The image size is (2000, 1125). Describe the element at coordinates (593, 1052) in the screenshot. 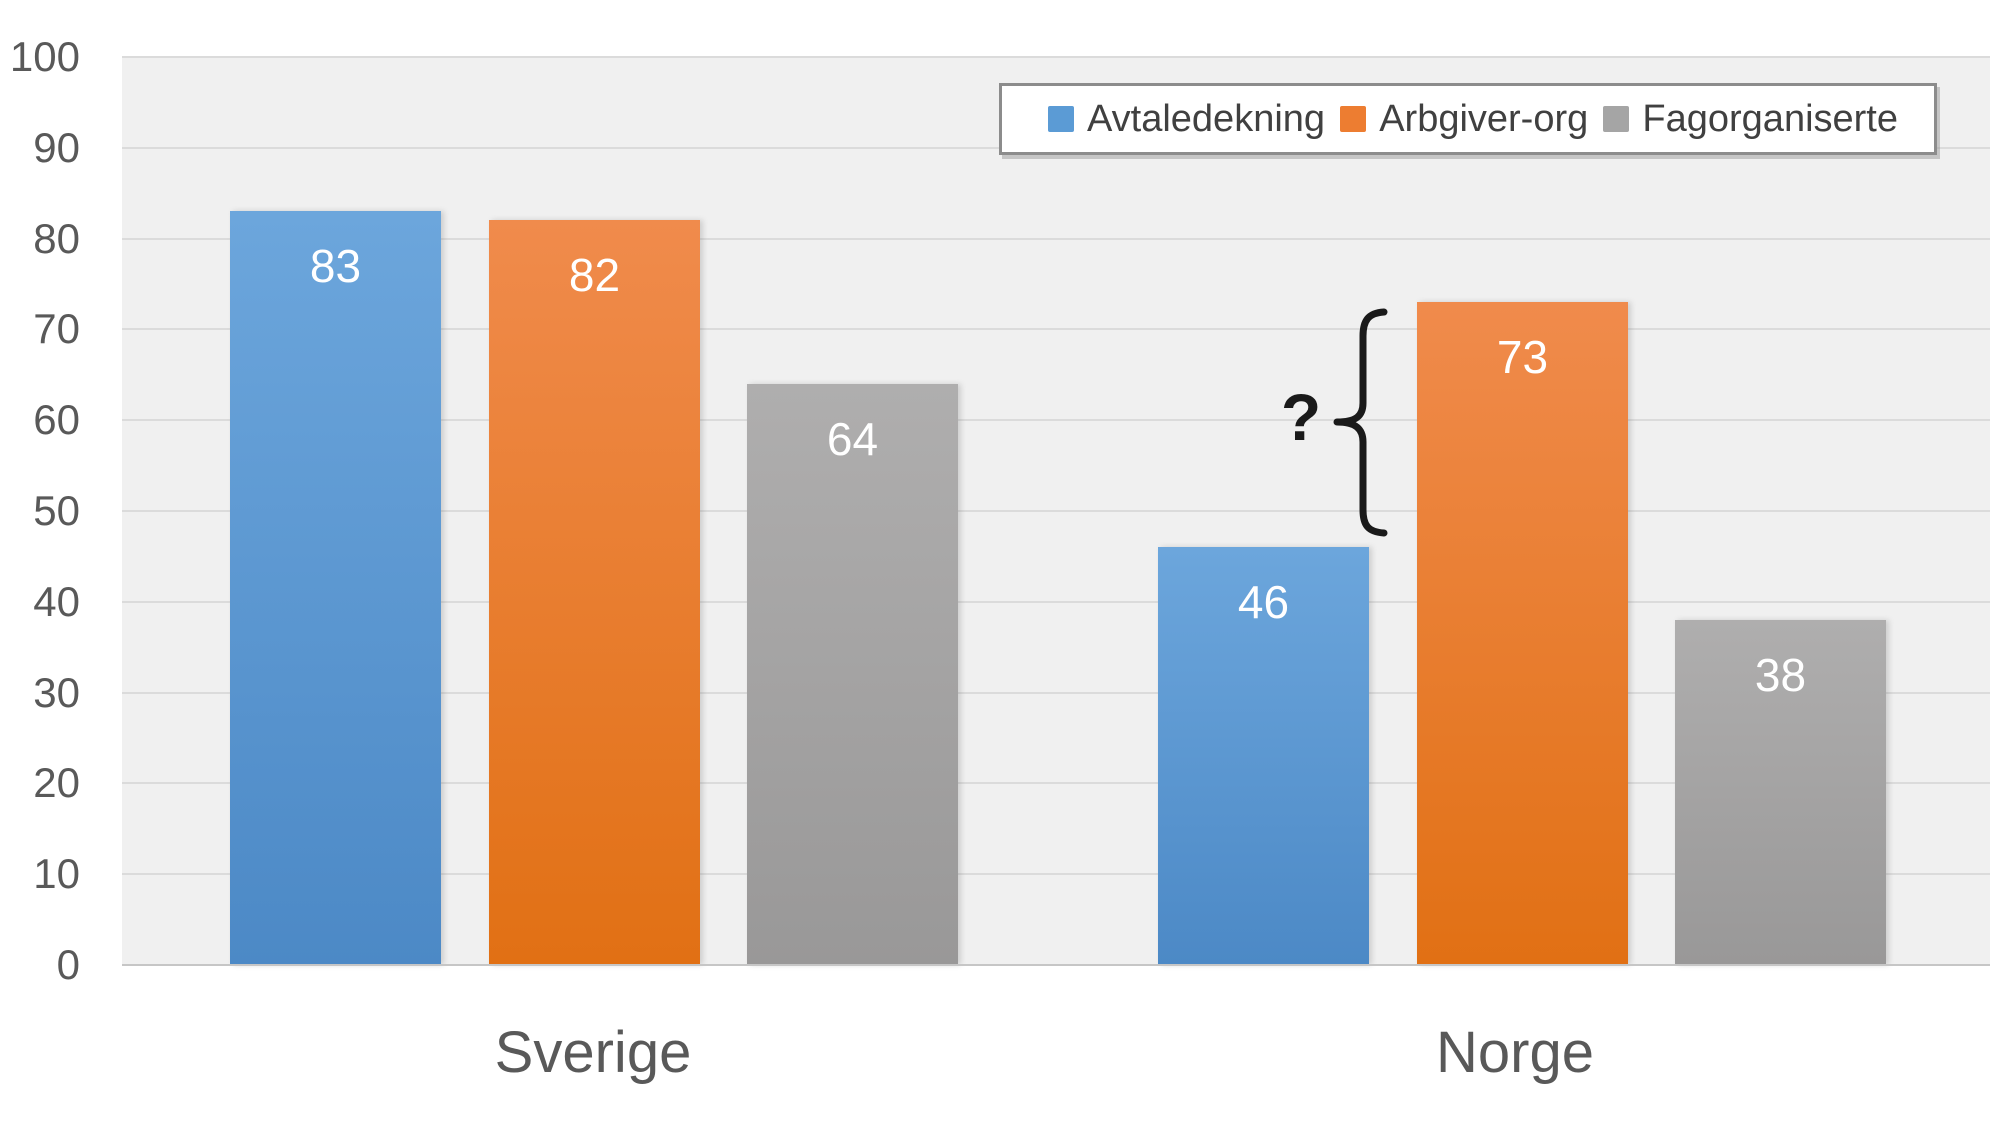

I see `category-label-sverige: Sverige` at that location.